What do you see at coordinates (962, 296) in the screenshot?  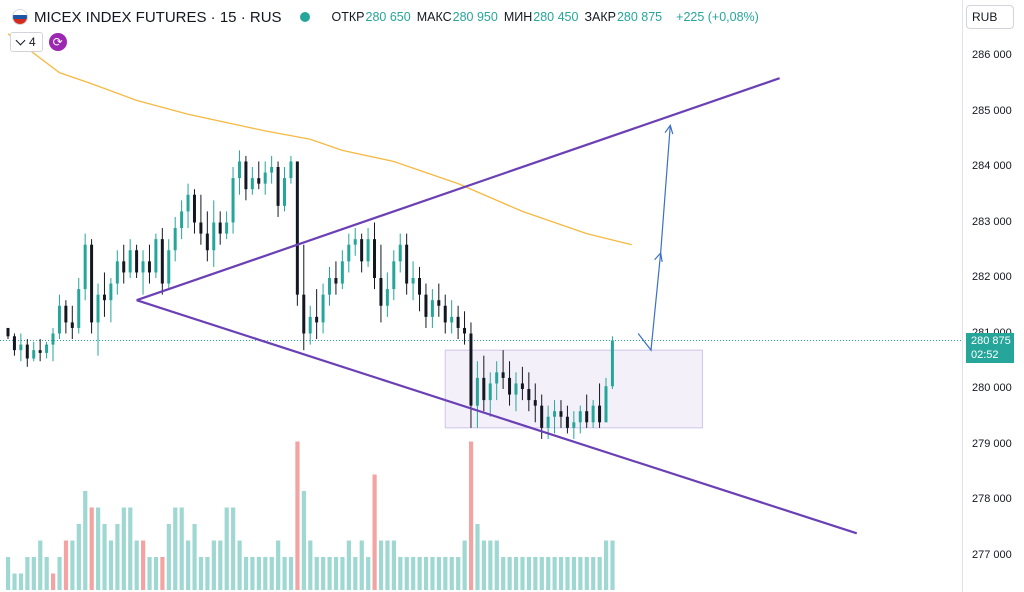 I see `price-axis-separator` at bounding box center [962, 296].